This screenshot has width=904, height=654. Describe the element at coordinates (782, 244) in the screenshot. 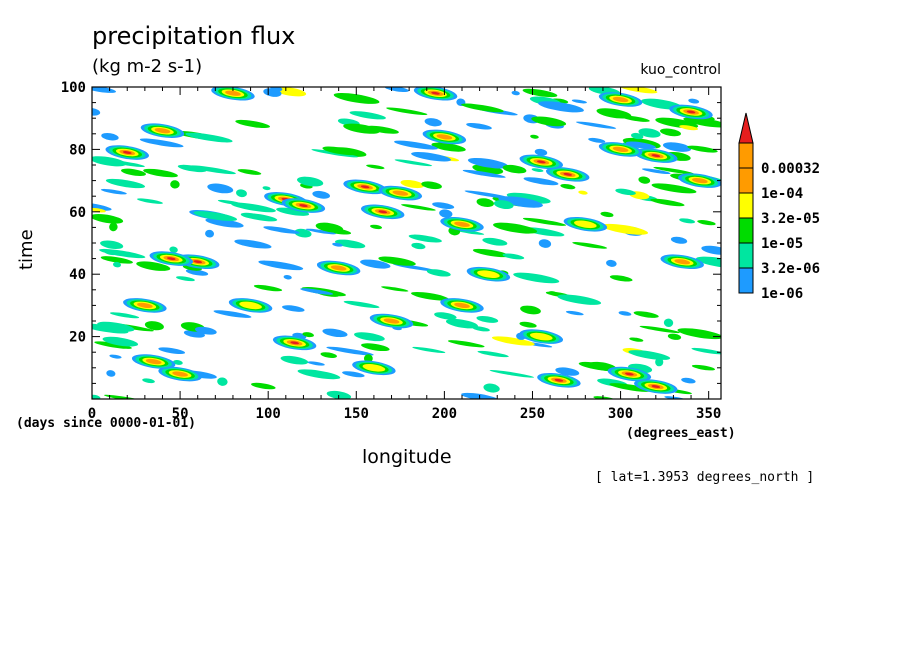

I see `colorbar-label: 1e-05` at that location.